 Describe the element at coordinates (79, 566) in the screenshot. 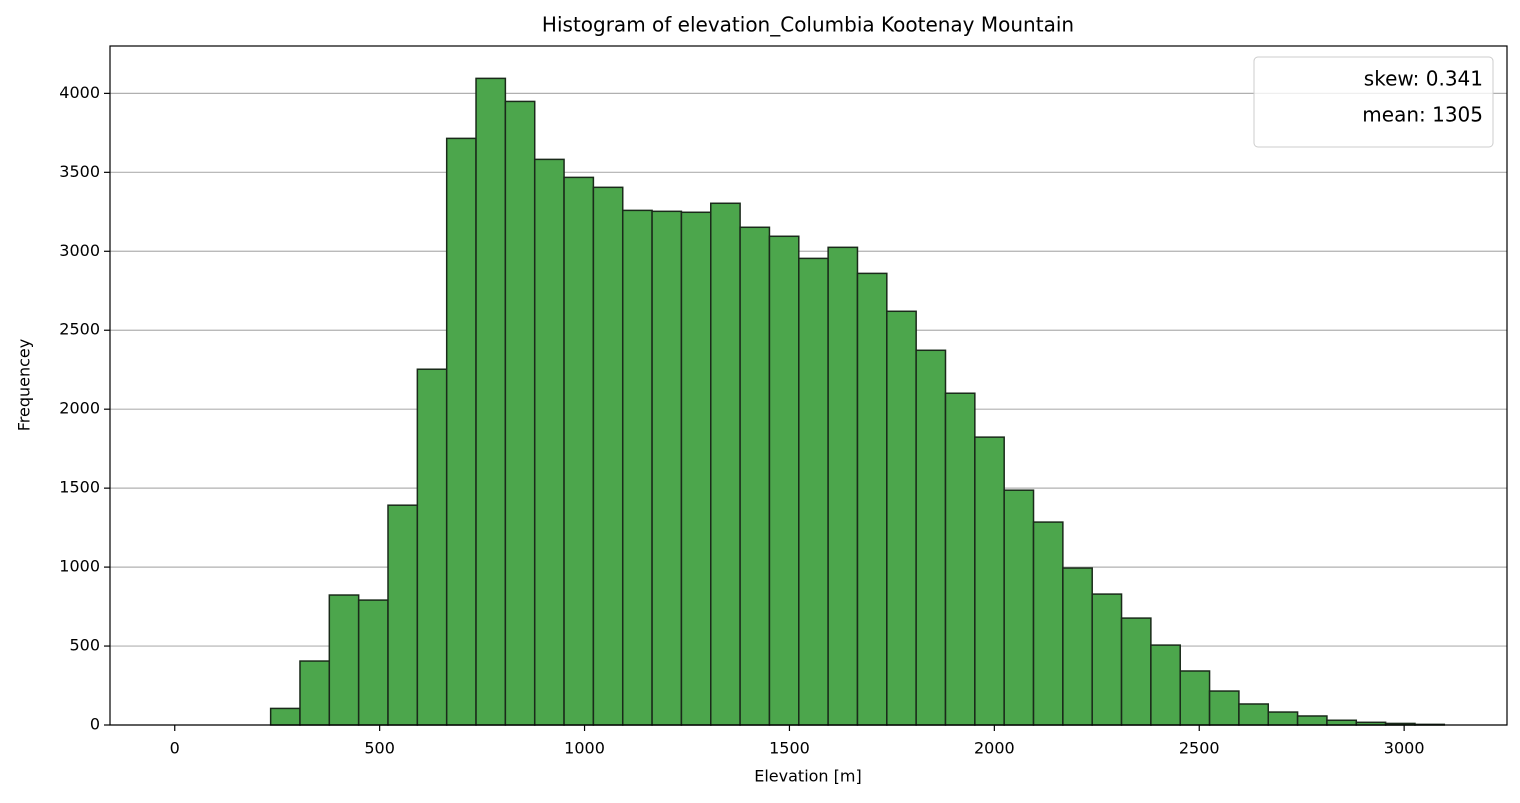

I see `y-tick-label: 1000` at that location.